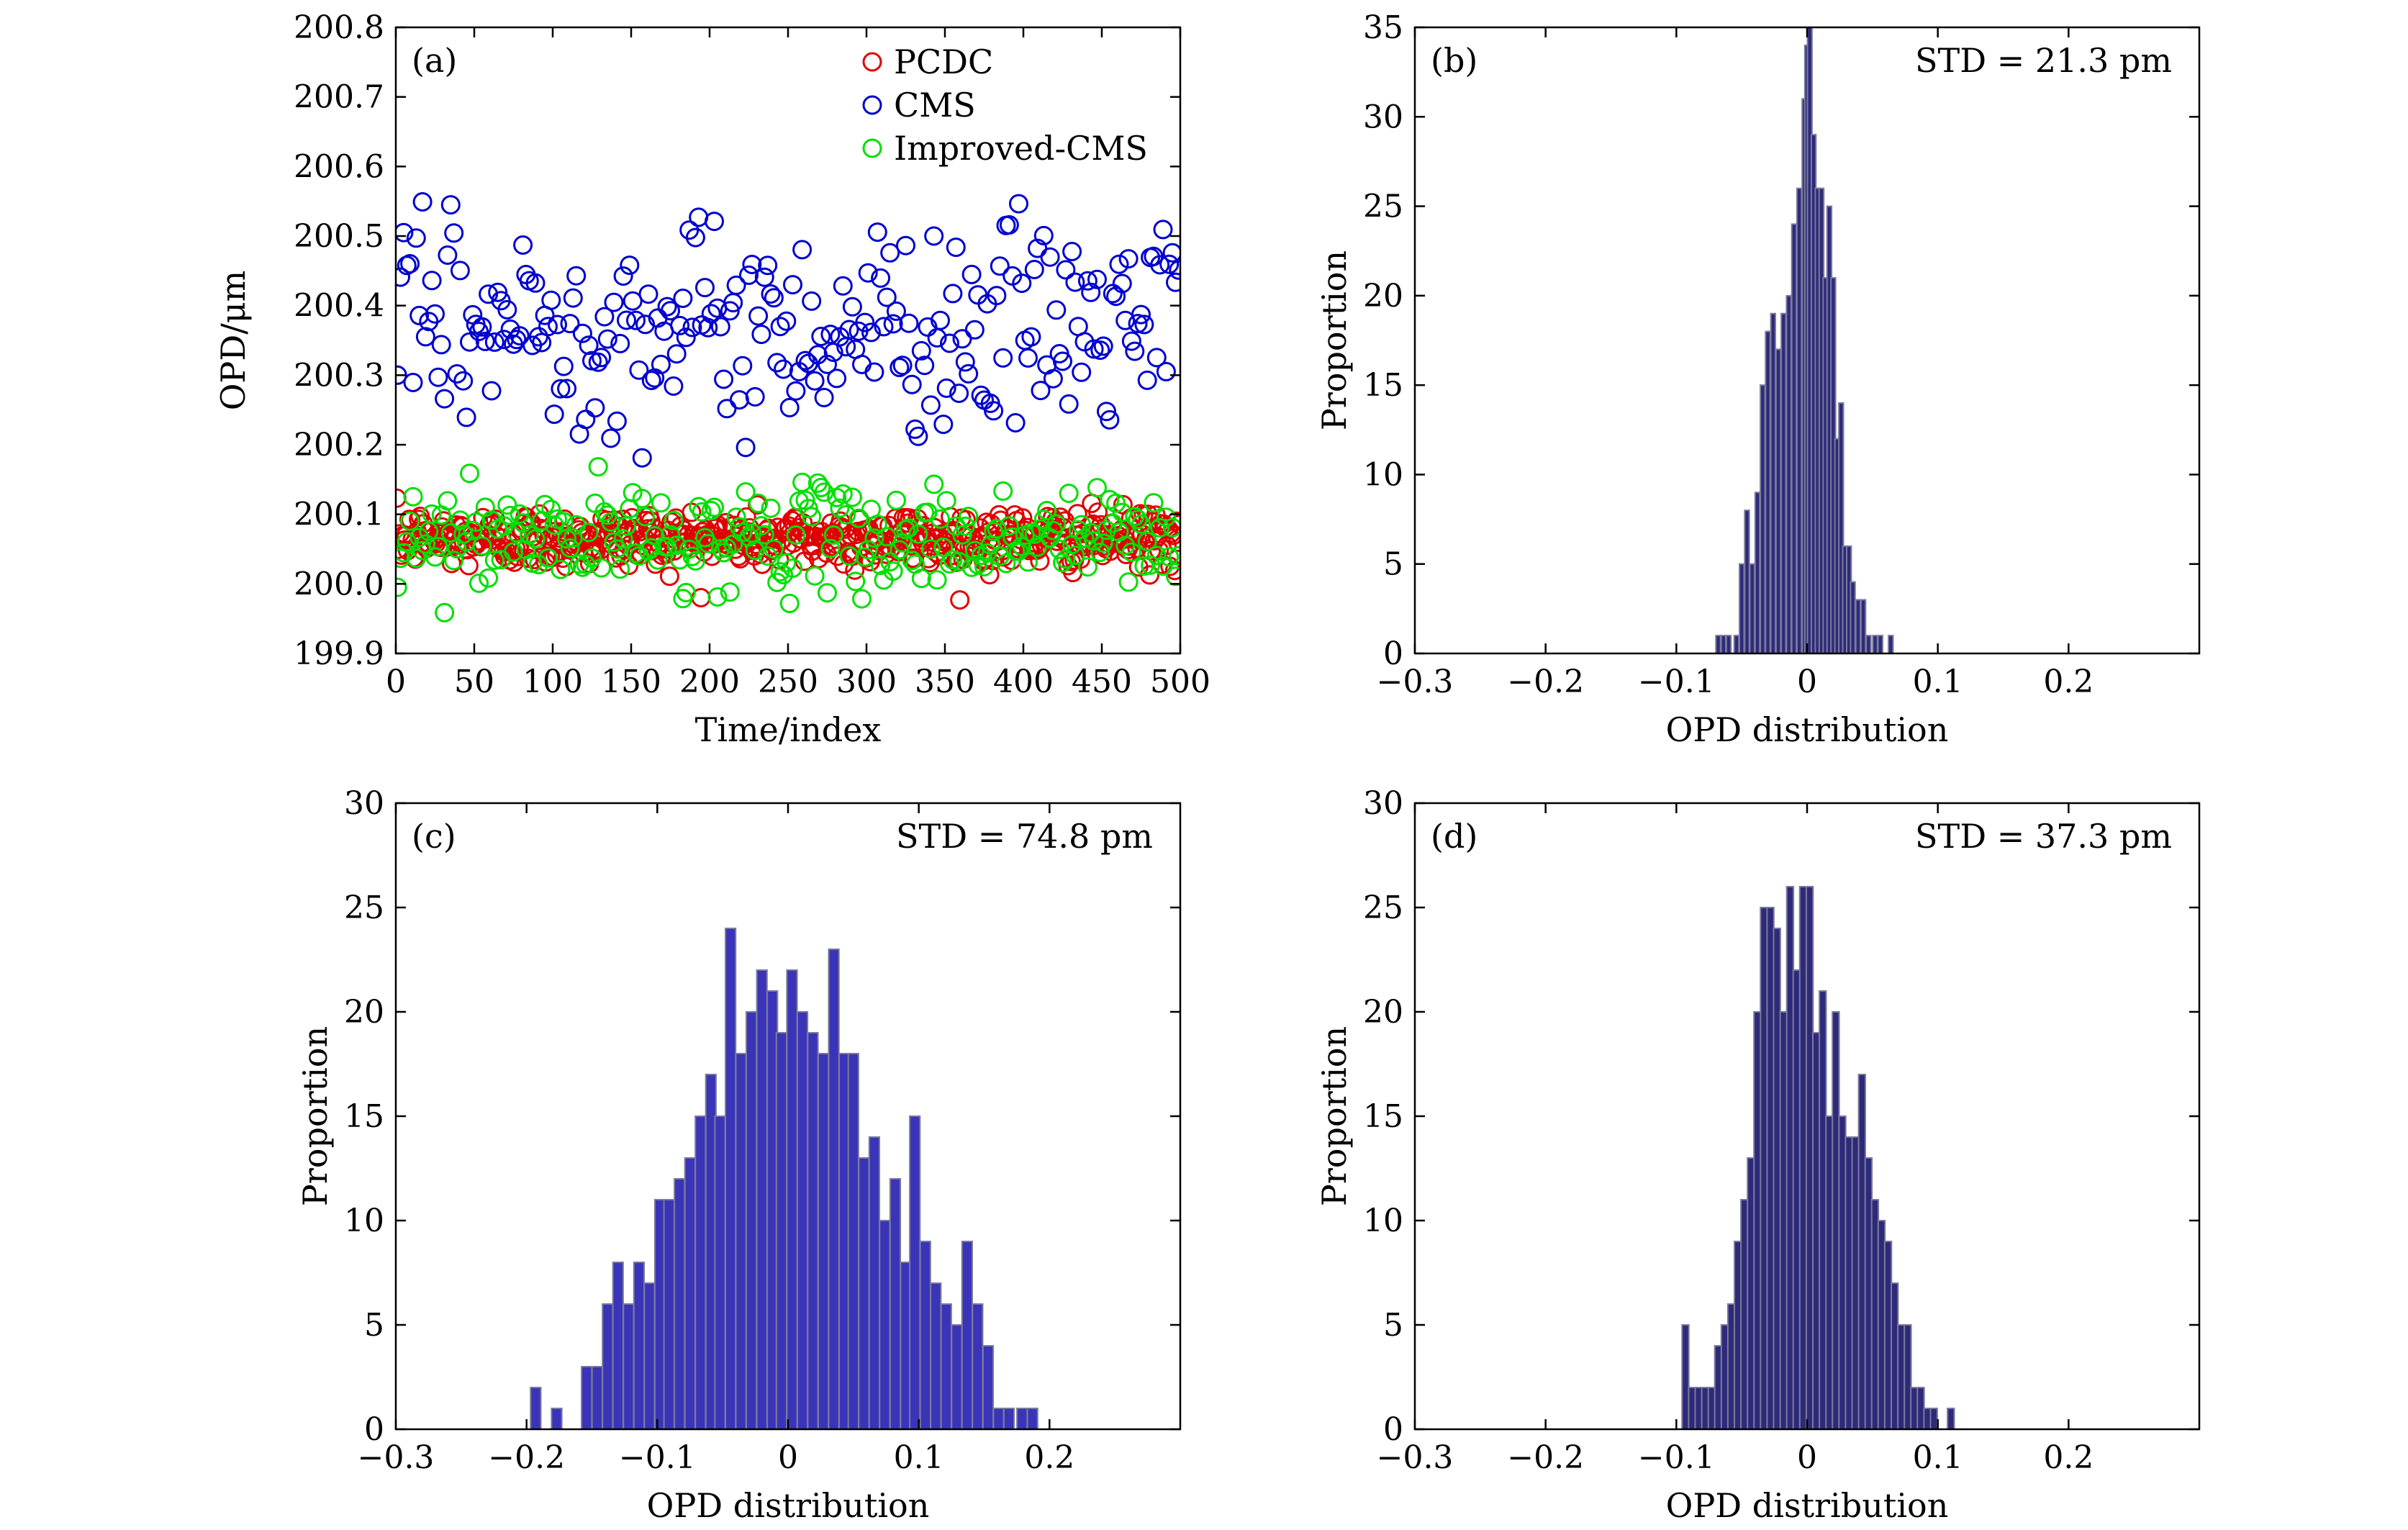 This screenshot has width=2408, height=1530. I want to click on y-tick-label: 30, so click(1383, 117).